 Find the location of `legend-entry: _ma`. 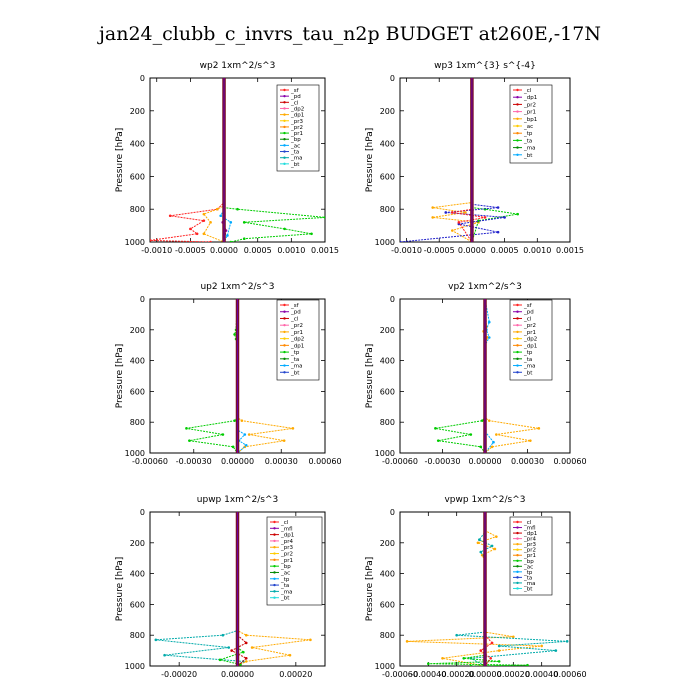

legend-entry: _ma is located at coordinates (296, 159).